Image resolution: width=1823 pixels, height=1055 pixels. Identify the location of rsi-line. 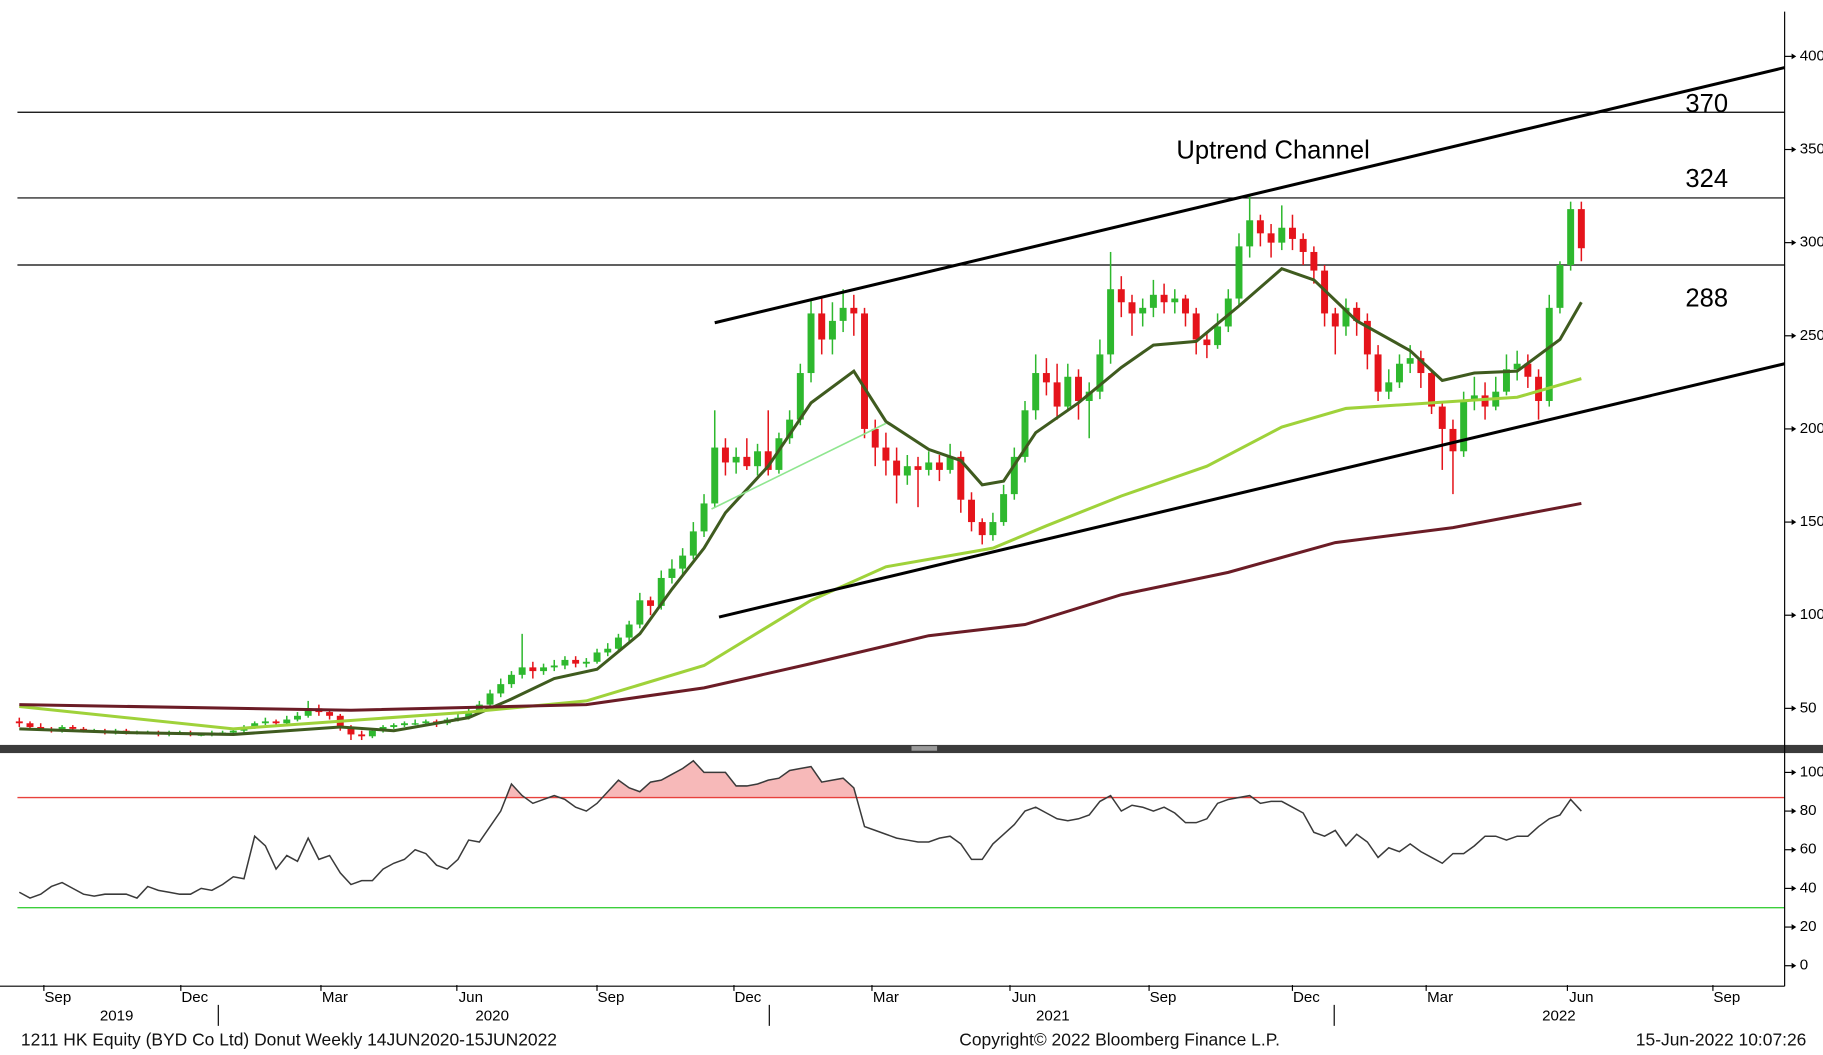
(800, 829).